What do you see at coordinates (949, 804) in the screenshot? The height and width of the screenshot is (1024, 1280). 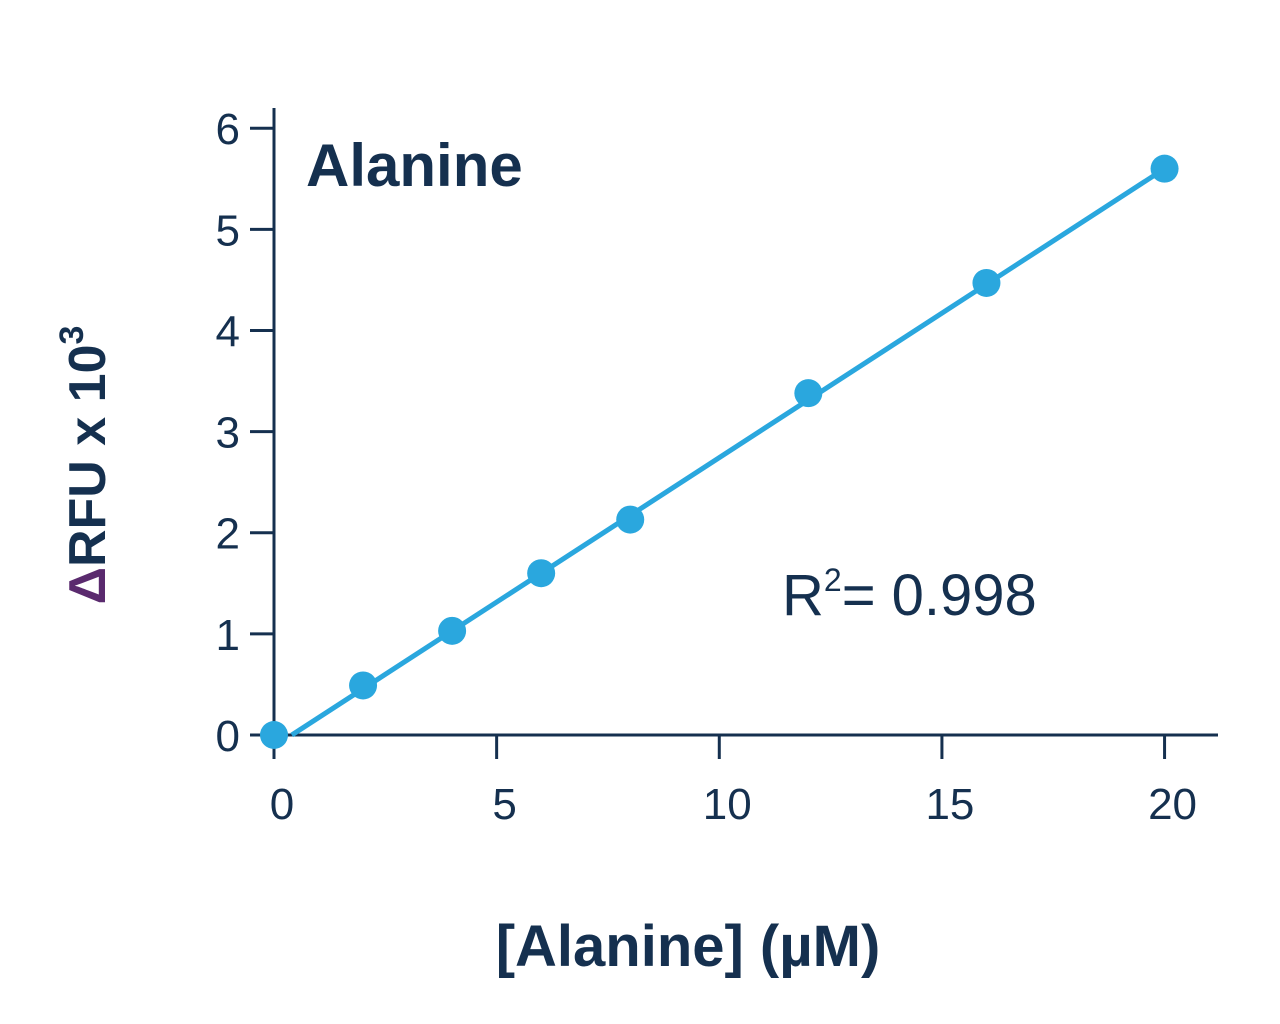 I see `x-tick-label: 15` at bounding box center [949, 804].